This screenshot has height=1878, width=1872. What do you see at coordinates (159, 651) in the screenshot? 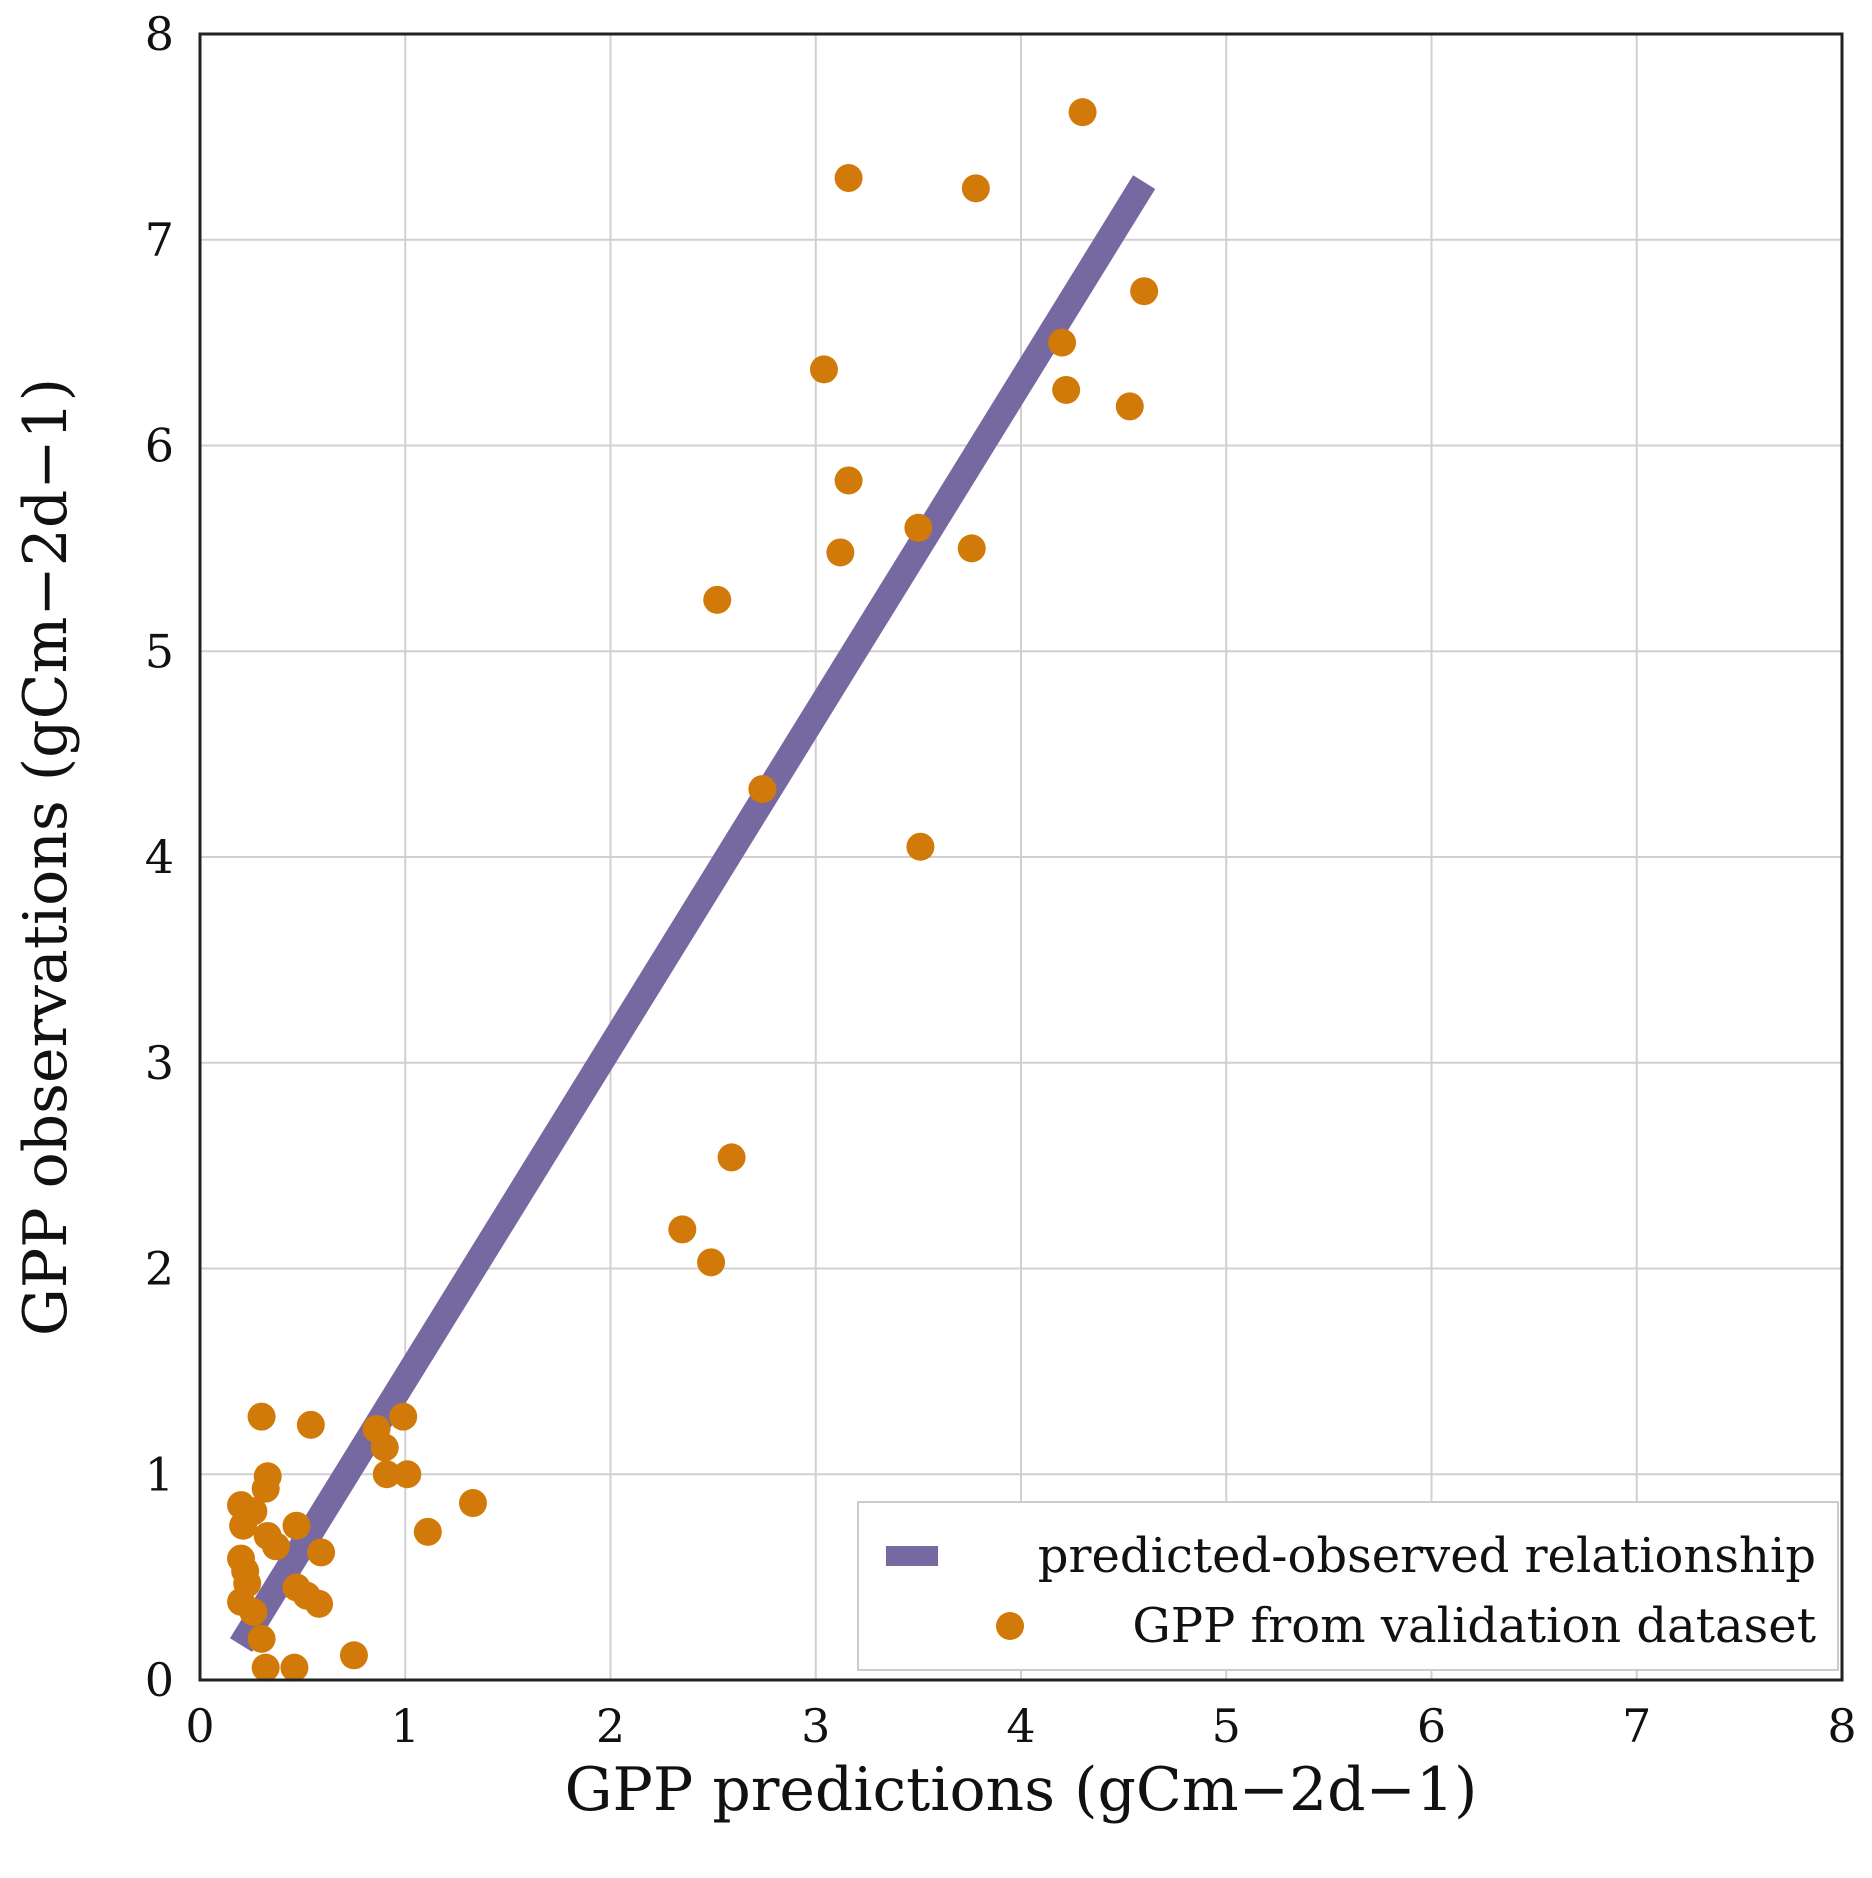
I see `y-tick-label: 5` at bounding box center [159, 651].